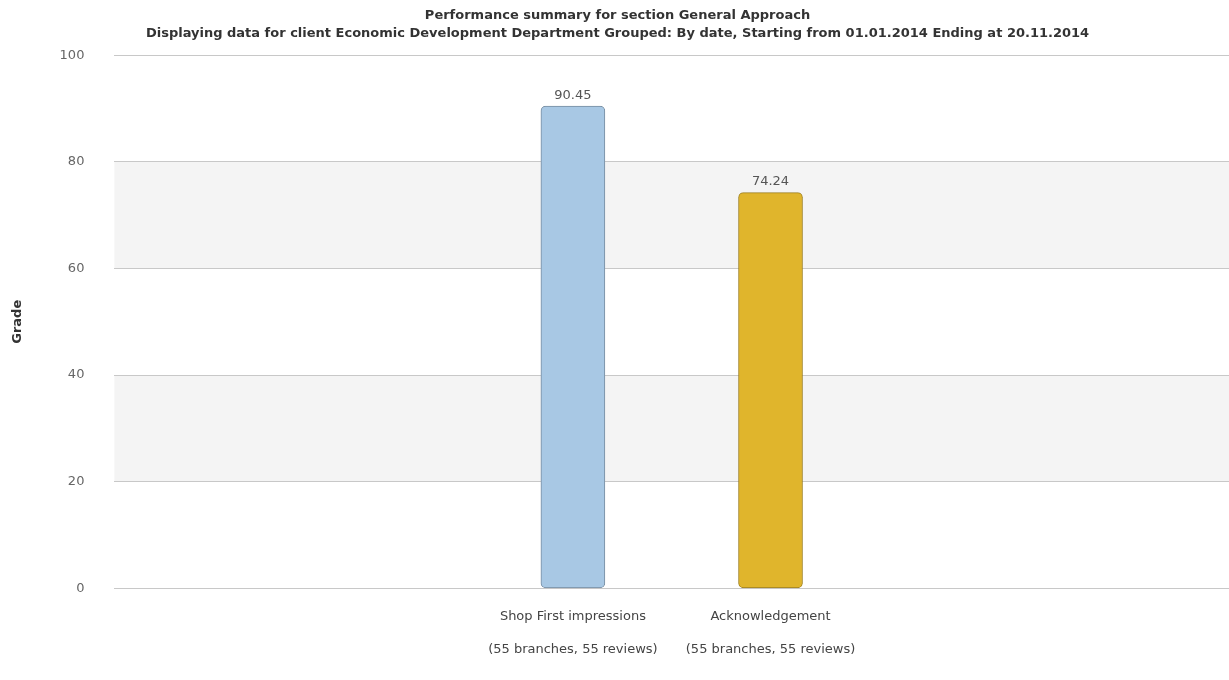 The height and width of the screenshot is (680, 1229). What do you see at coordinates (76, 374) in the screenshot?
I see `y-tick-label: 40` at bounding box center [76, 374].